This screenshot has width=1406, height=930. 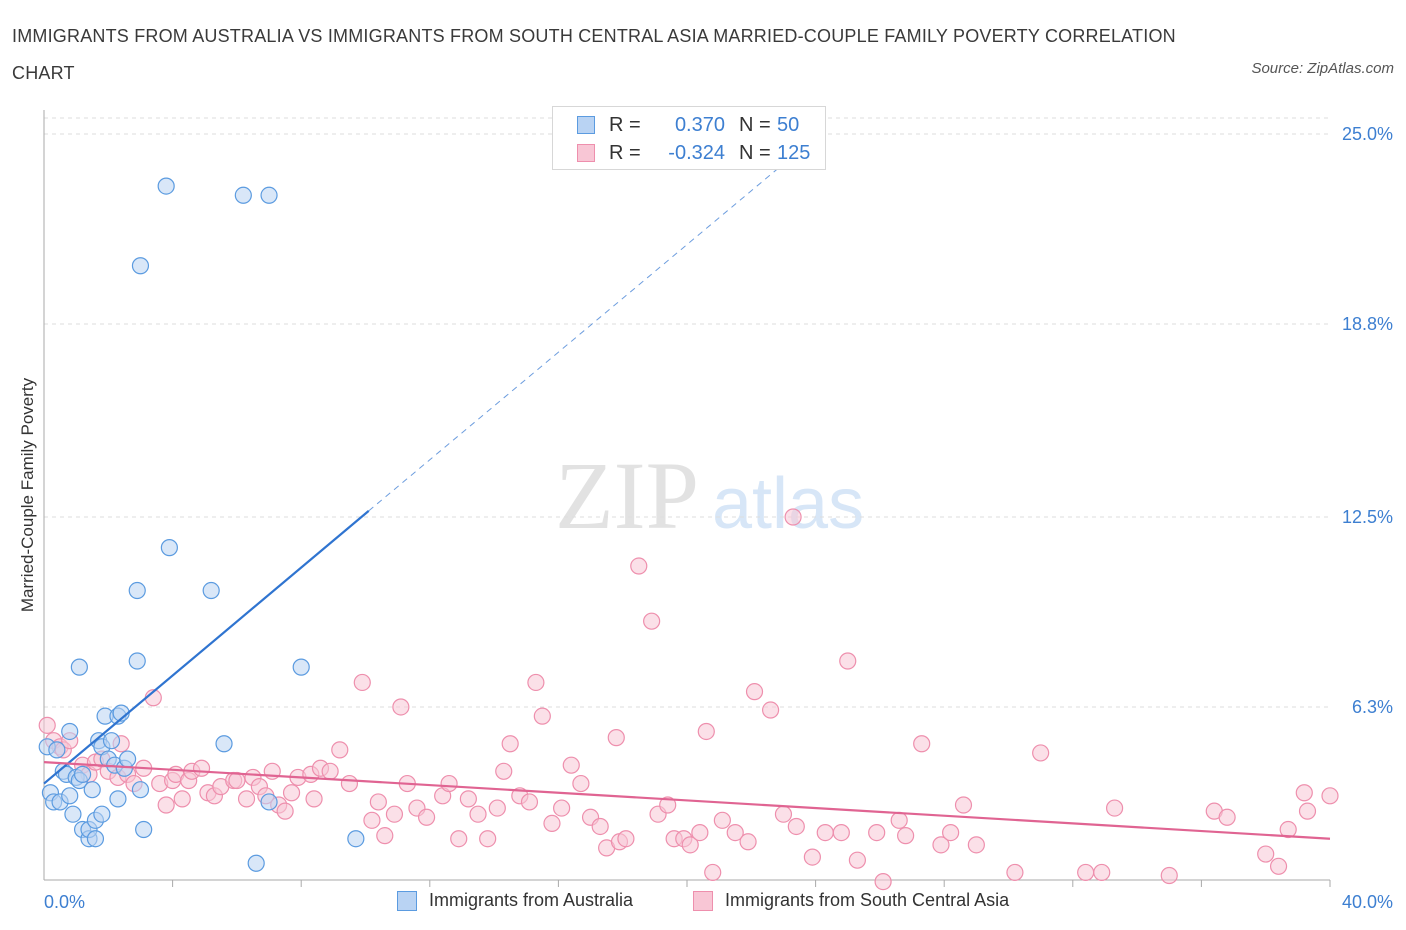 What do you see at coordinates (1367, 420) in the screenshot?
I see `y-tick-labels: 6.3% 12.5% 18.8% 25.0%` at bounding box center [1367, 420].